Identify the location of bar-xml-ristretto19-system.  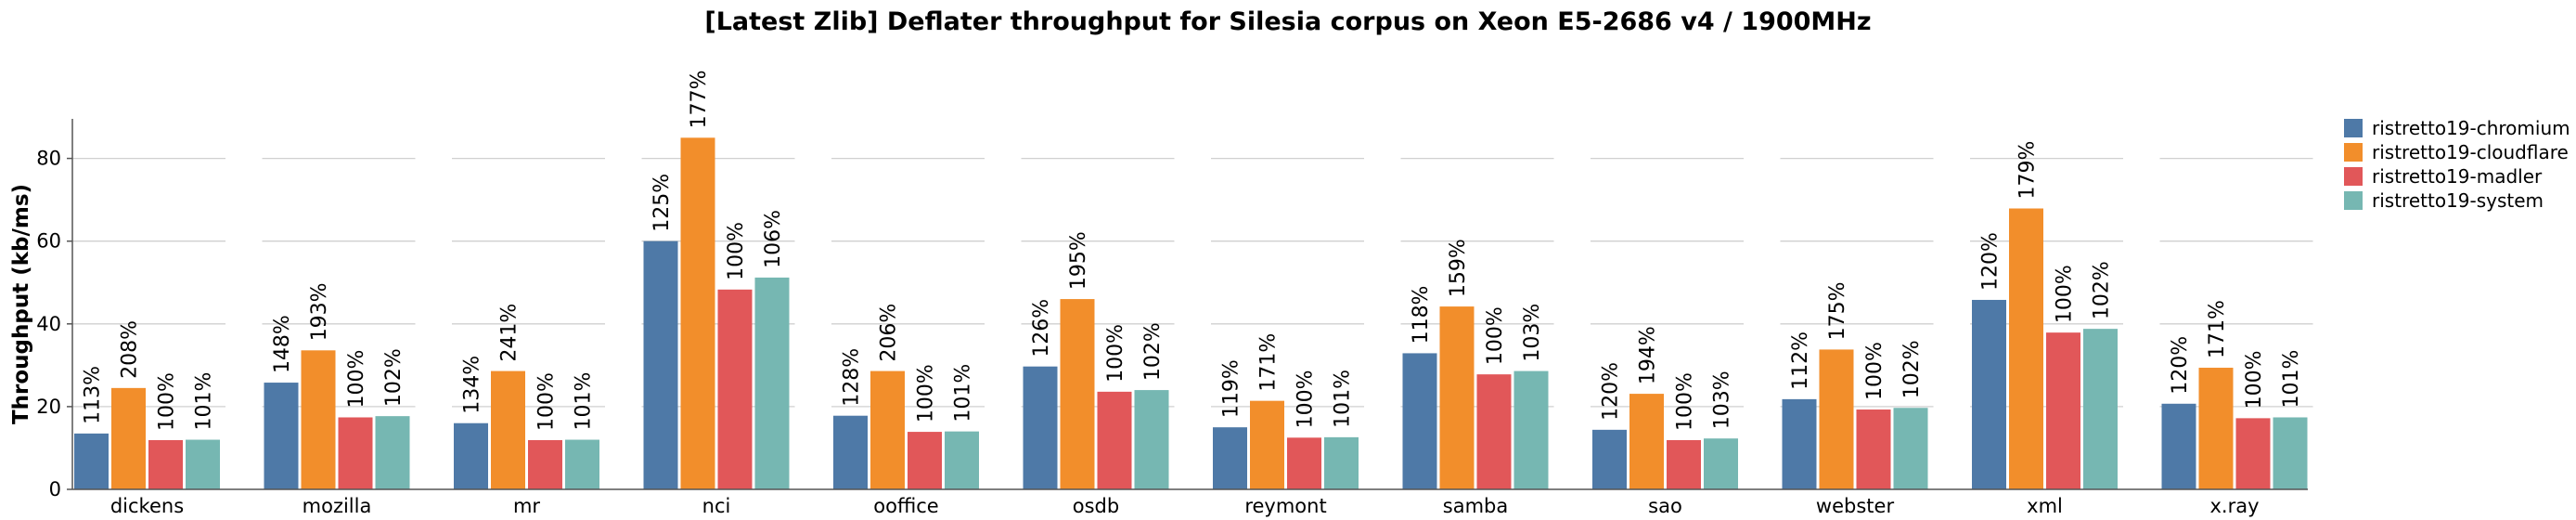
(2100, 409).